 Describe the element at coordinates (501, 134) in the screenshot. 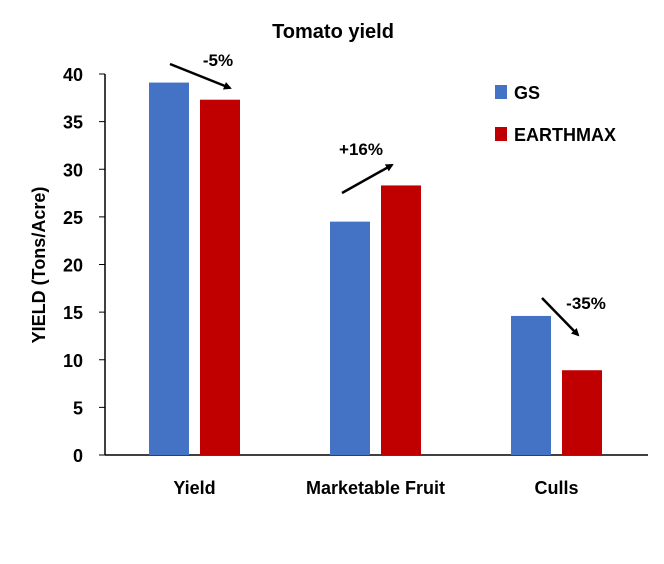

I see `legend-swatch-earthmax` at that location.